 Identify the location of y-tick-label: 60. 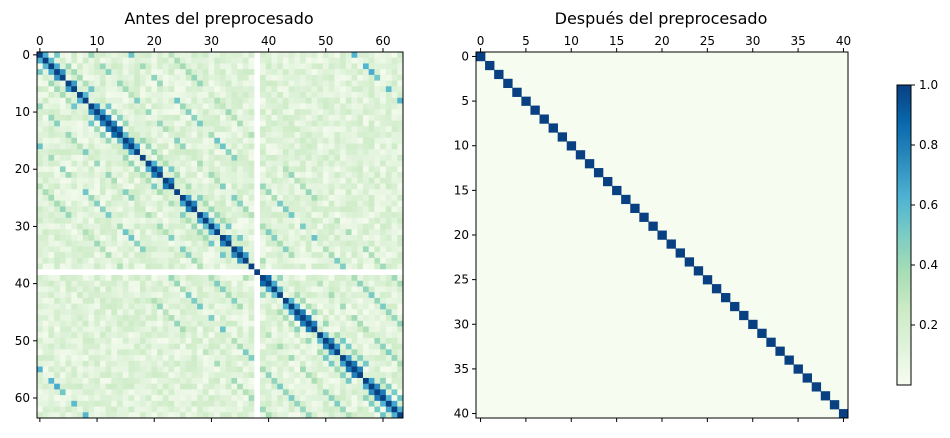
(22, 398).